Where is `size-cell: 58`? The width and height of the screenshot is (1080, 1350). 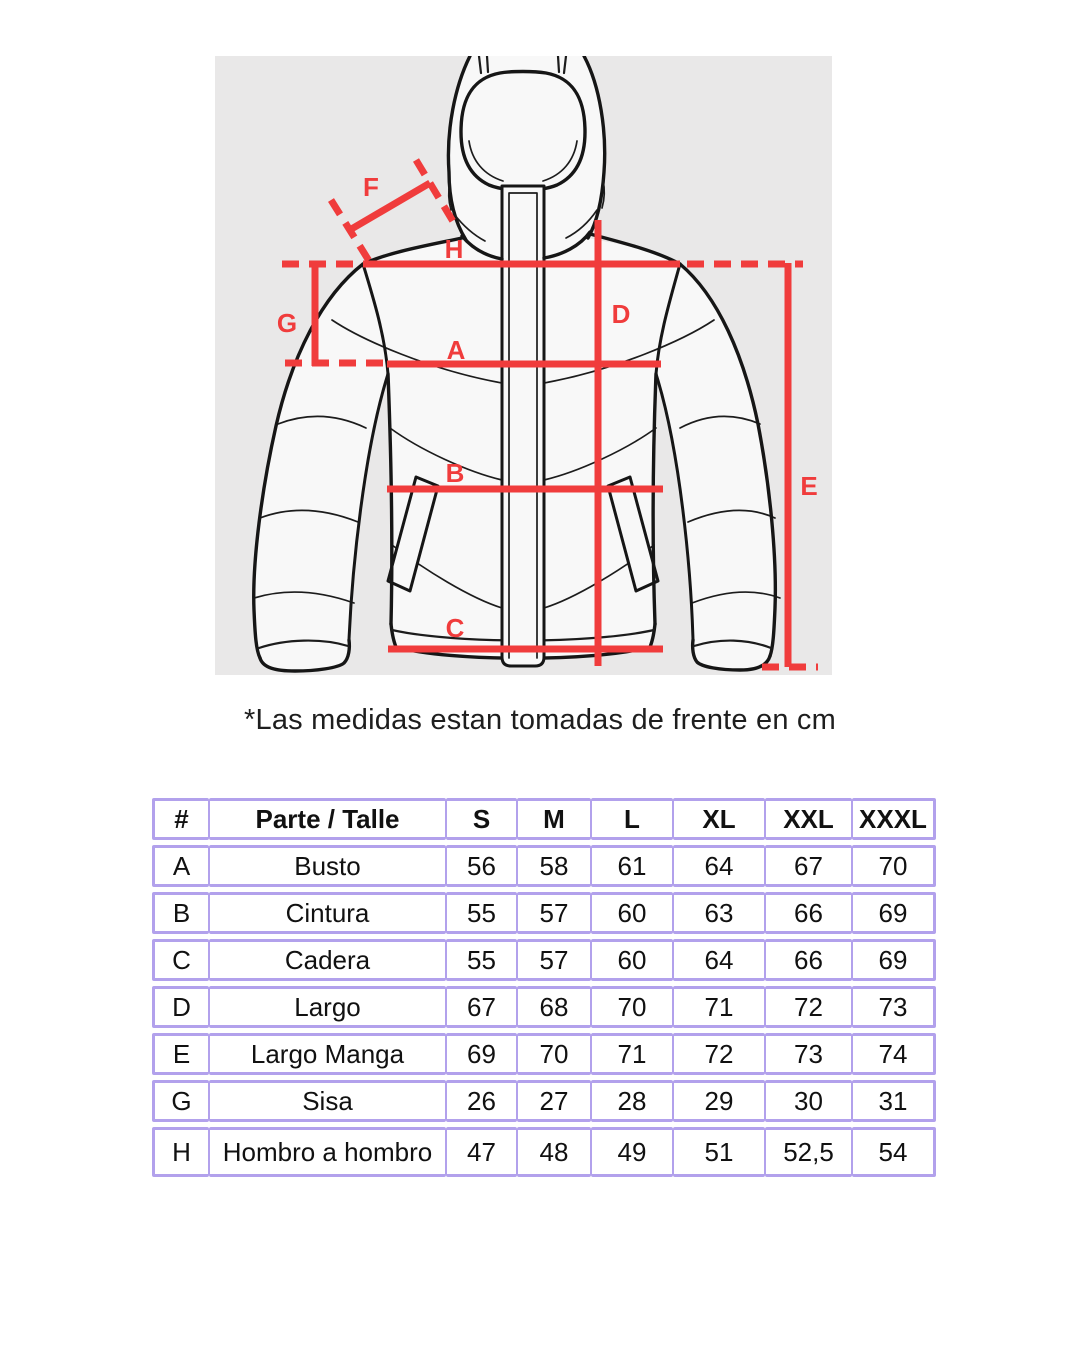
size-cell: 58 is located at coordinates (554, 866).